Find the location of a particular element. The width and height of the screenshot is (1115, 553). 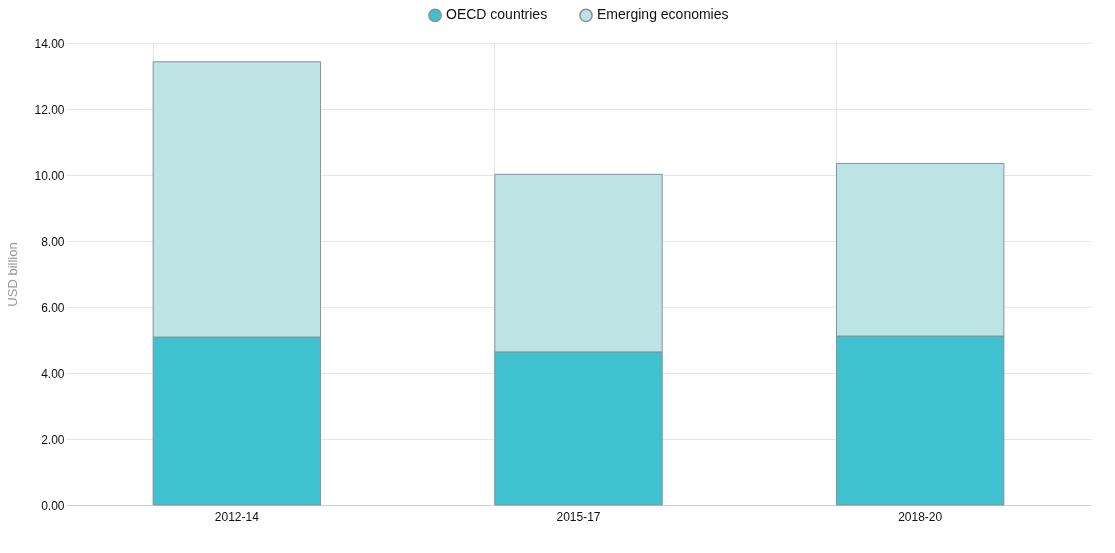

x-tick-label: 2015-17 is located at coordinates (578, 516).